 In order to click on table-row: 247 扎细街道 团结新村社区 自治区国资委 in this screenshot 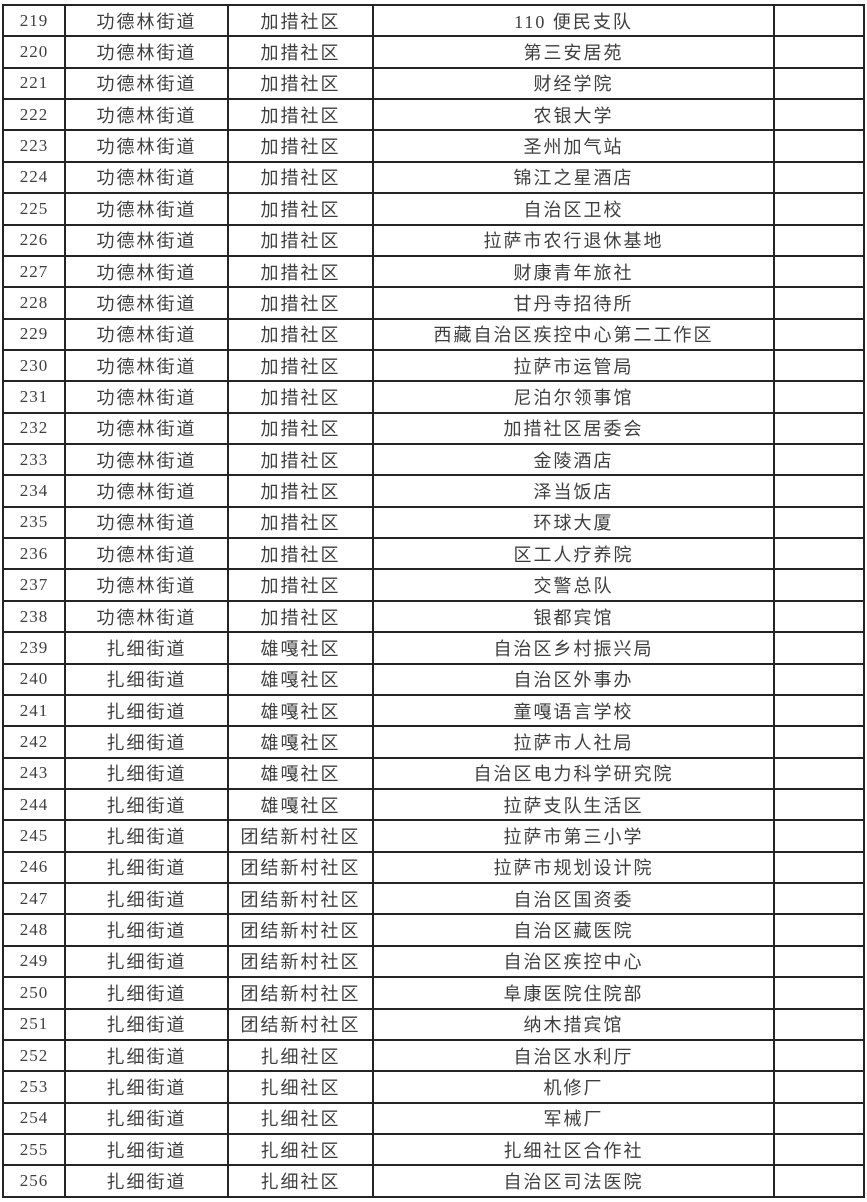, I will do `click(433, 899)`.